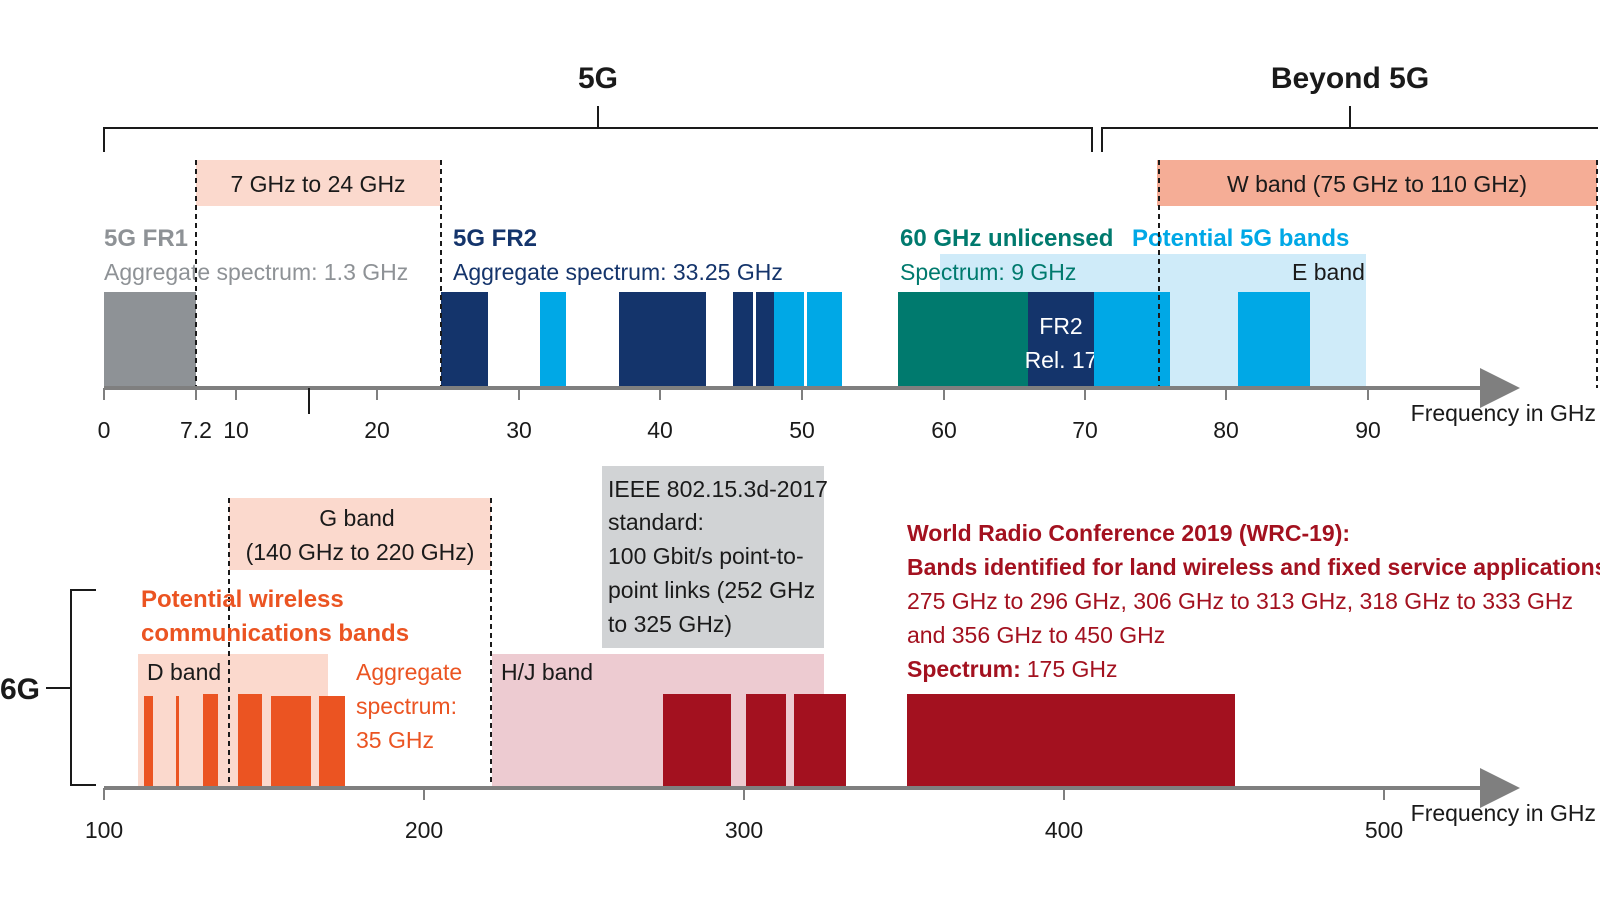  I want to click on fr2-rel17-bar, so click(1061, 339).